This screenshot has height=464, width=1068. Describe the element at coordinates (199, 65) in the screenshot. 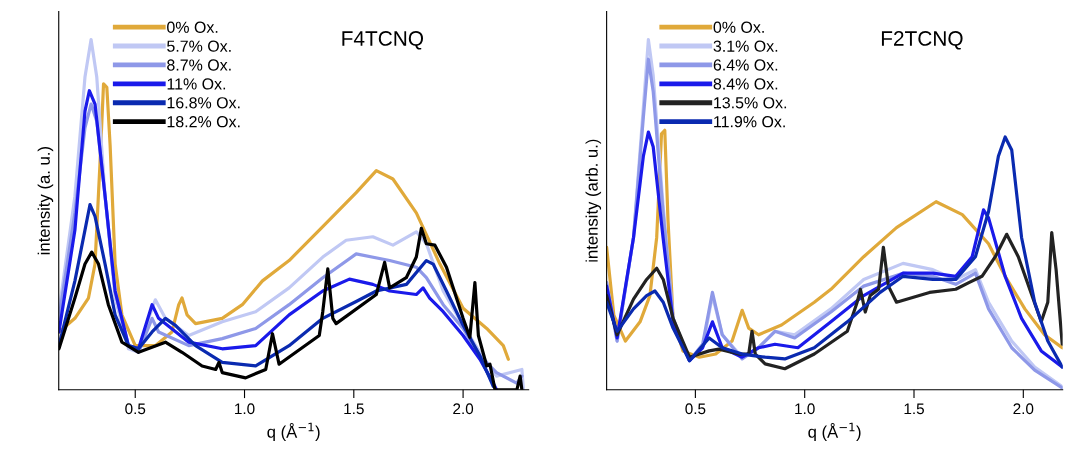

I see `legend-label: 8.7% Ox.` at that location.